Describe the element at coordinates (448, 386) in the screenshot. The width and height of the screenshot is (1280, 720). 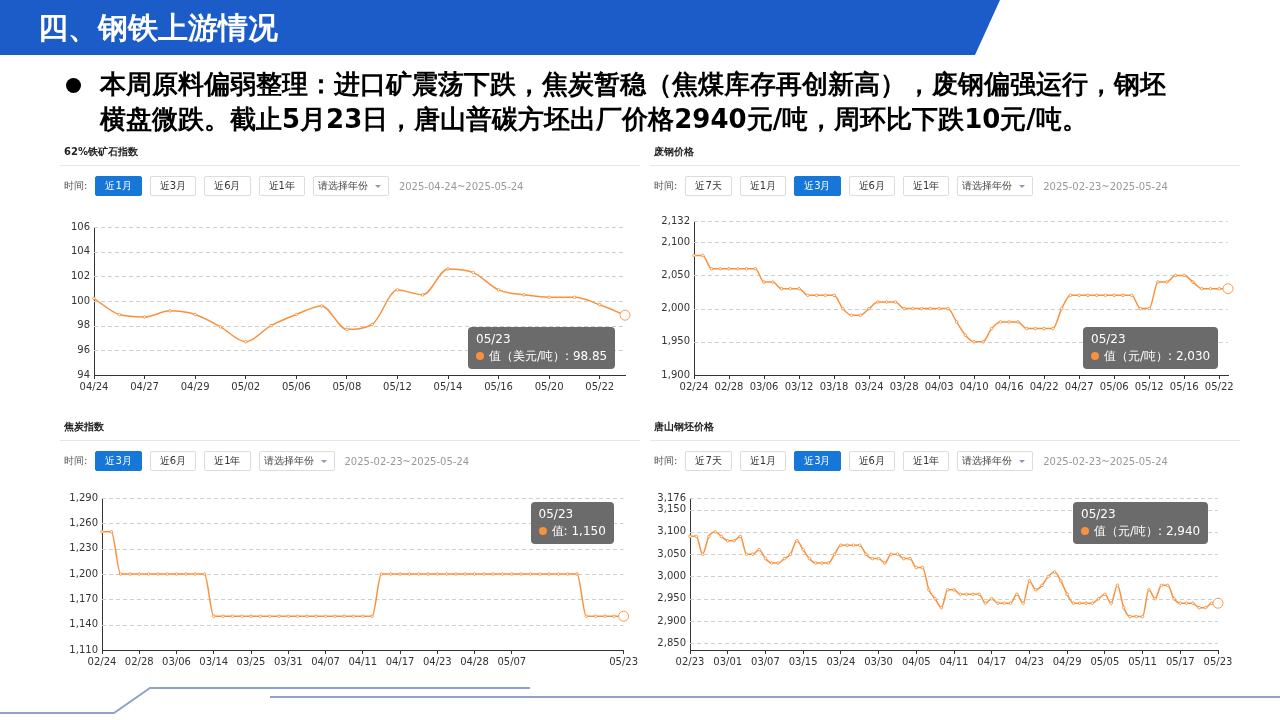
I see `x-tick-label: 05/14` at that location.